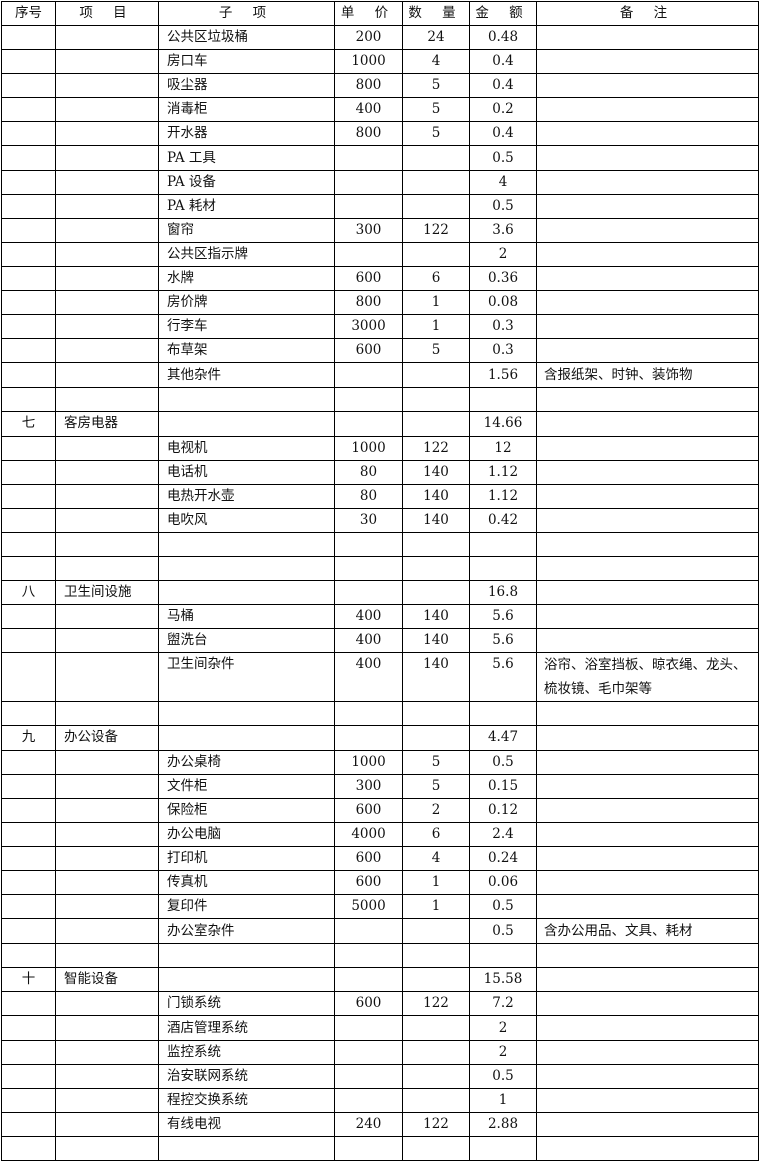 This screenshot has height=1161, width=759. Describe the element at coordinates (107, 424) in the screenshot. I see `cell-item: 客房电器` at that location.